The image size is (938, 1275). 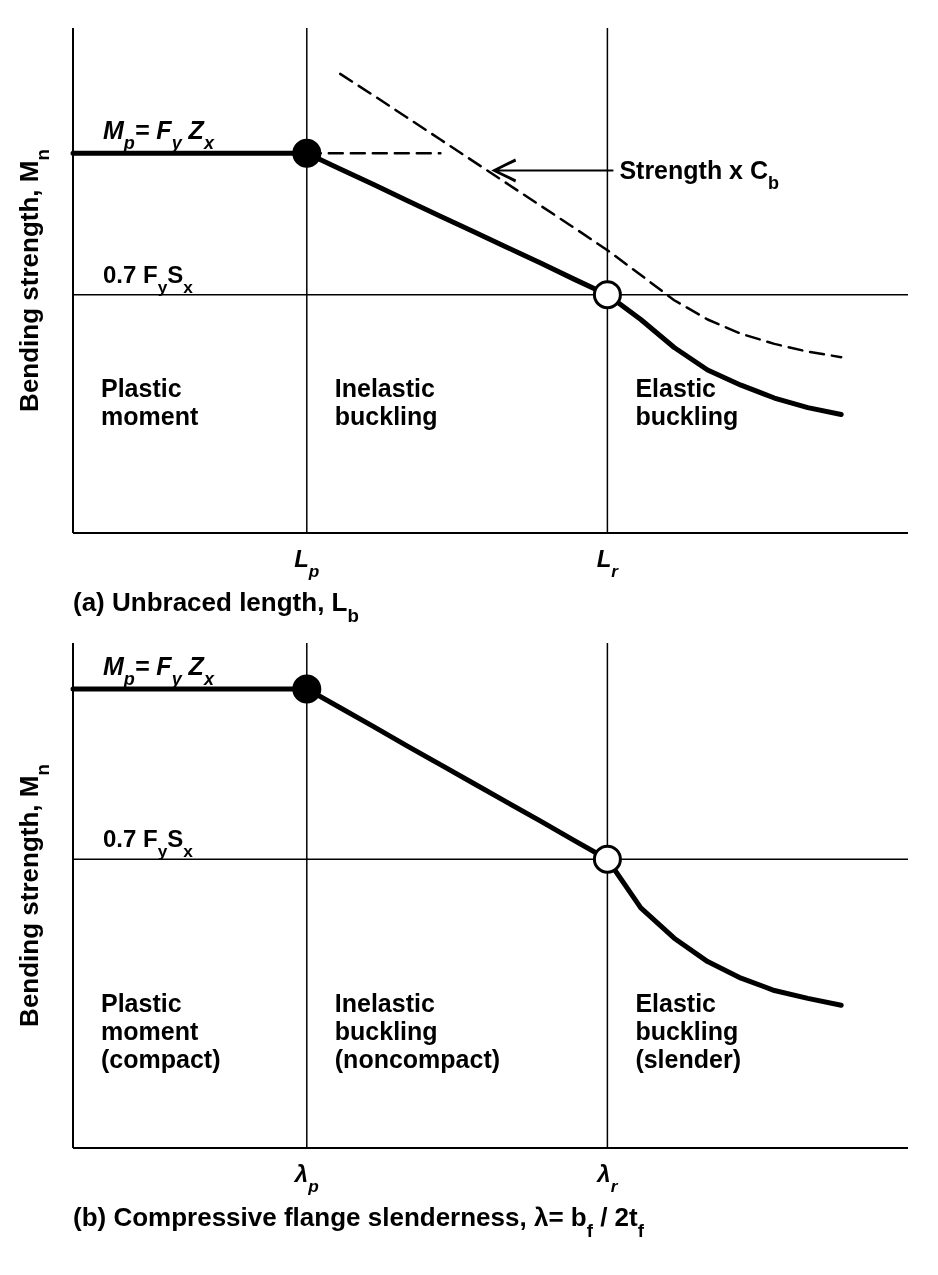 What do you see at coordinates (305, 1178) in the screenshot?
I see `x-tick-label: λ$_{p}$` at bounding box center [305, 1178].